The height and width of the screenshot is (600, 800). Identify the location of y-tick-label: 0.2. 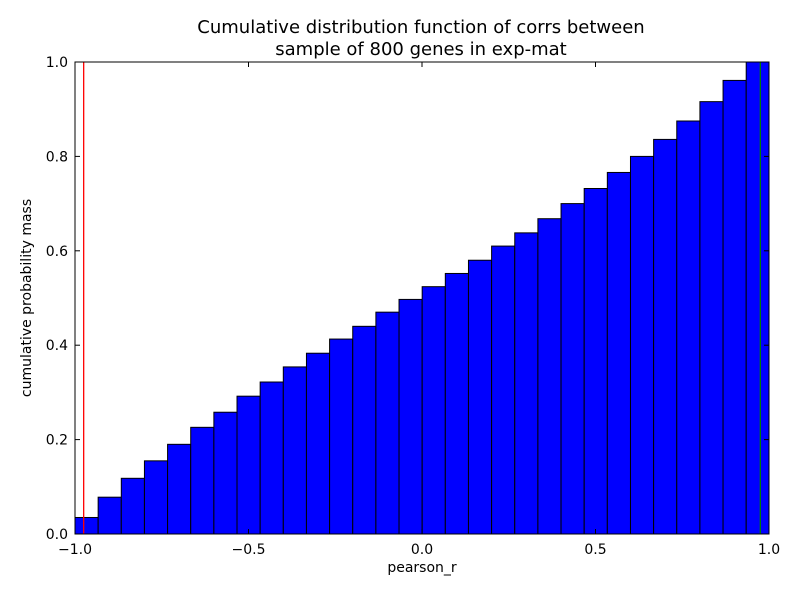
(57, 441).